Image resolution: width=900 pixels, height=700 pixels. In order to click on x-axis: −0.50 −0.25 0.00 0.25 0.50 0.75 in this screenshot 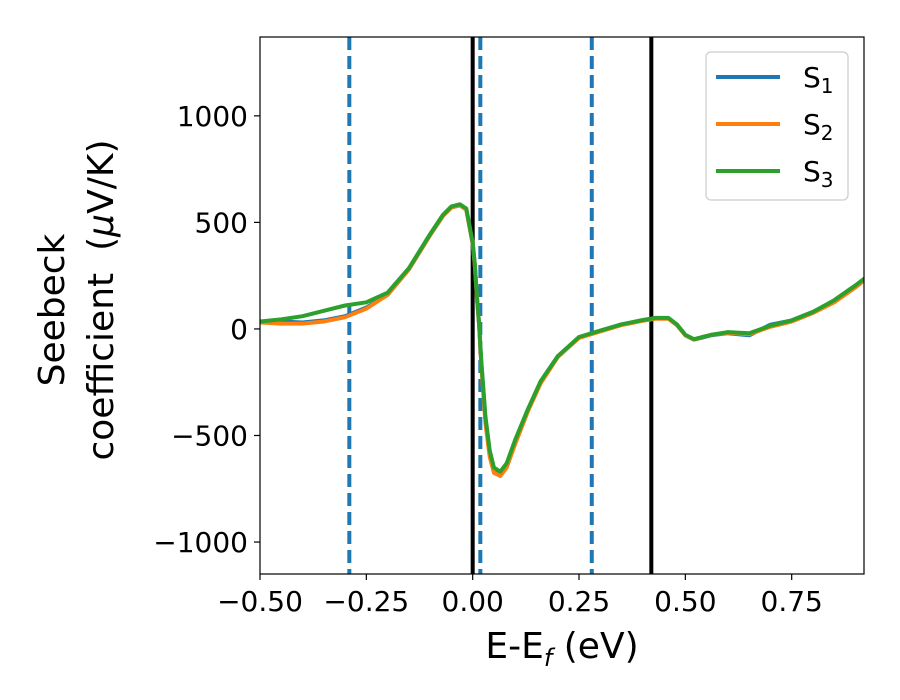, I will do `click(520, 596)`.